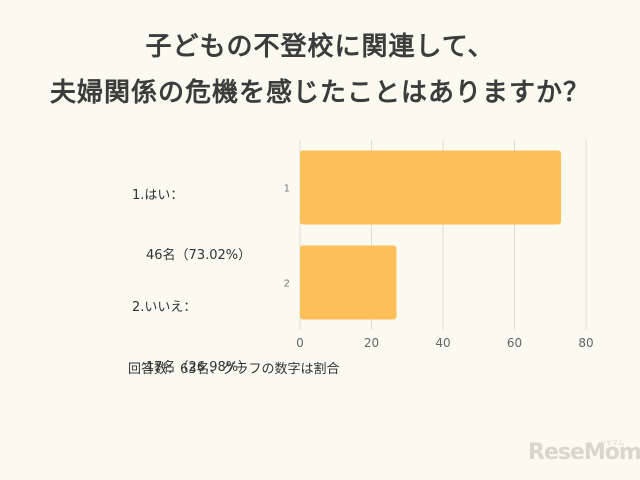  What do you see at coordinates (300, 343) in the screenshot?
I see `x-tick-label-0: 0` at bounding box center [300, 343].